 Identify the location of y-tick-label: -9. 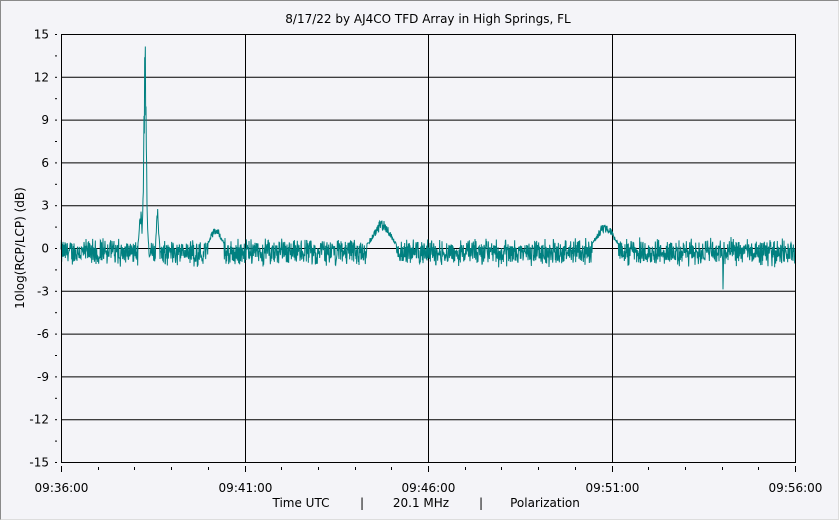
(43, 377).